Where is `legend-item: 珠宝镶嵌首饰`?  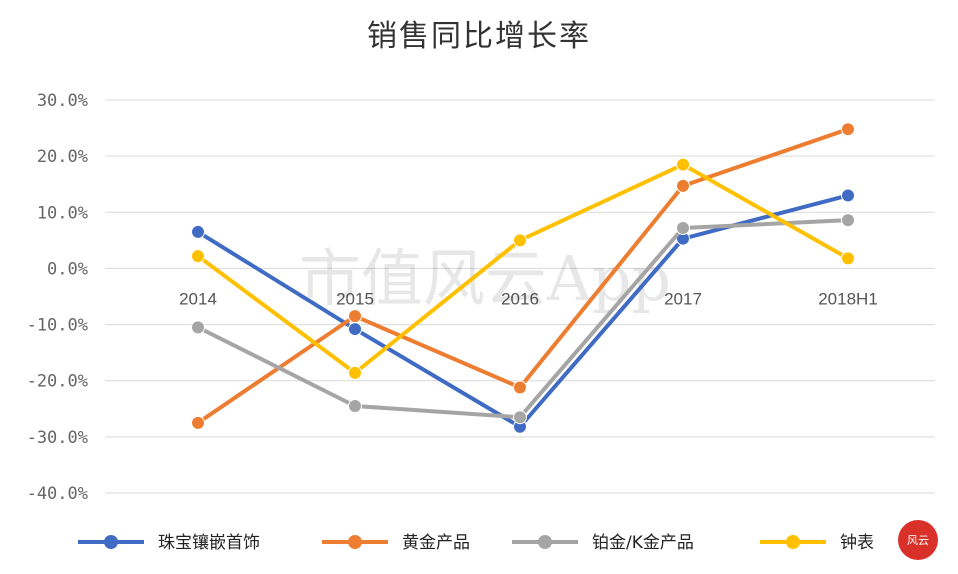
legend-item: 珠宝镶嵌首饰 is located at coordinates (169, 542).